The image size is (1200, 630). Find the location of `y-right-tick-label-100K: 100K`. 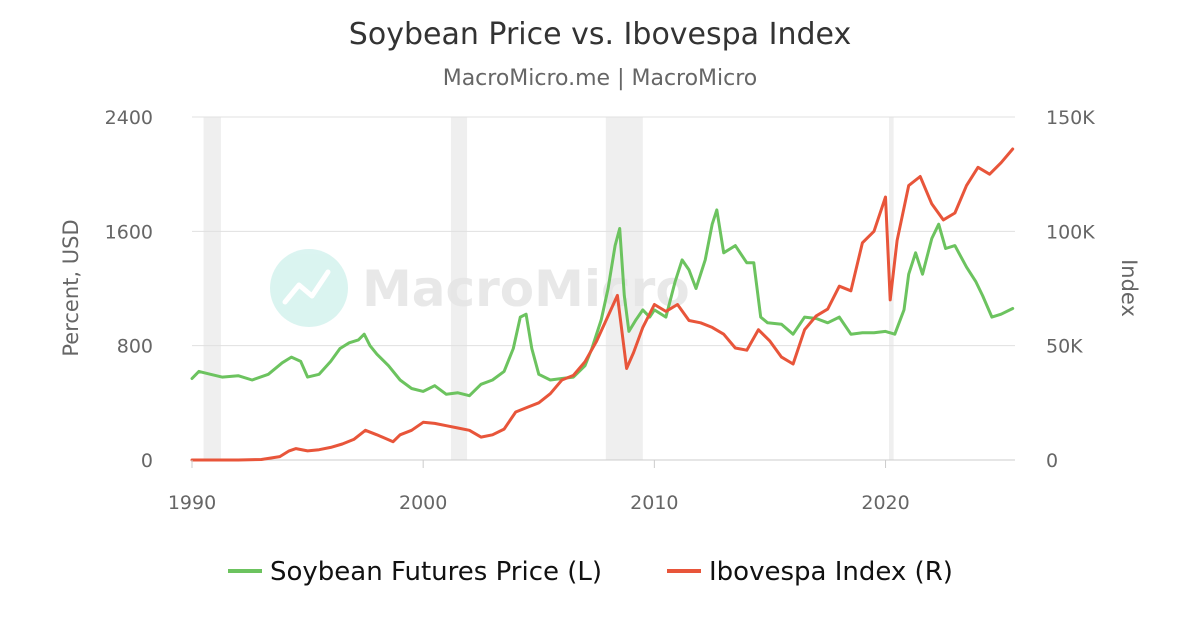

y-right-tick-label-100K: 100K is located at coordinates (1070, 232).